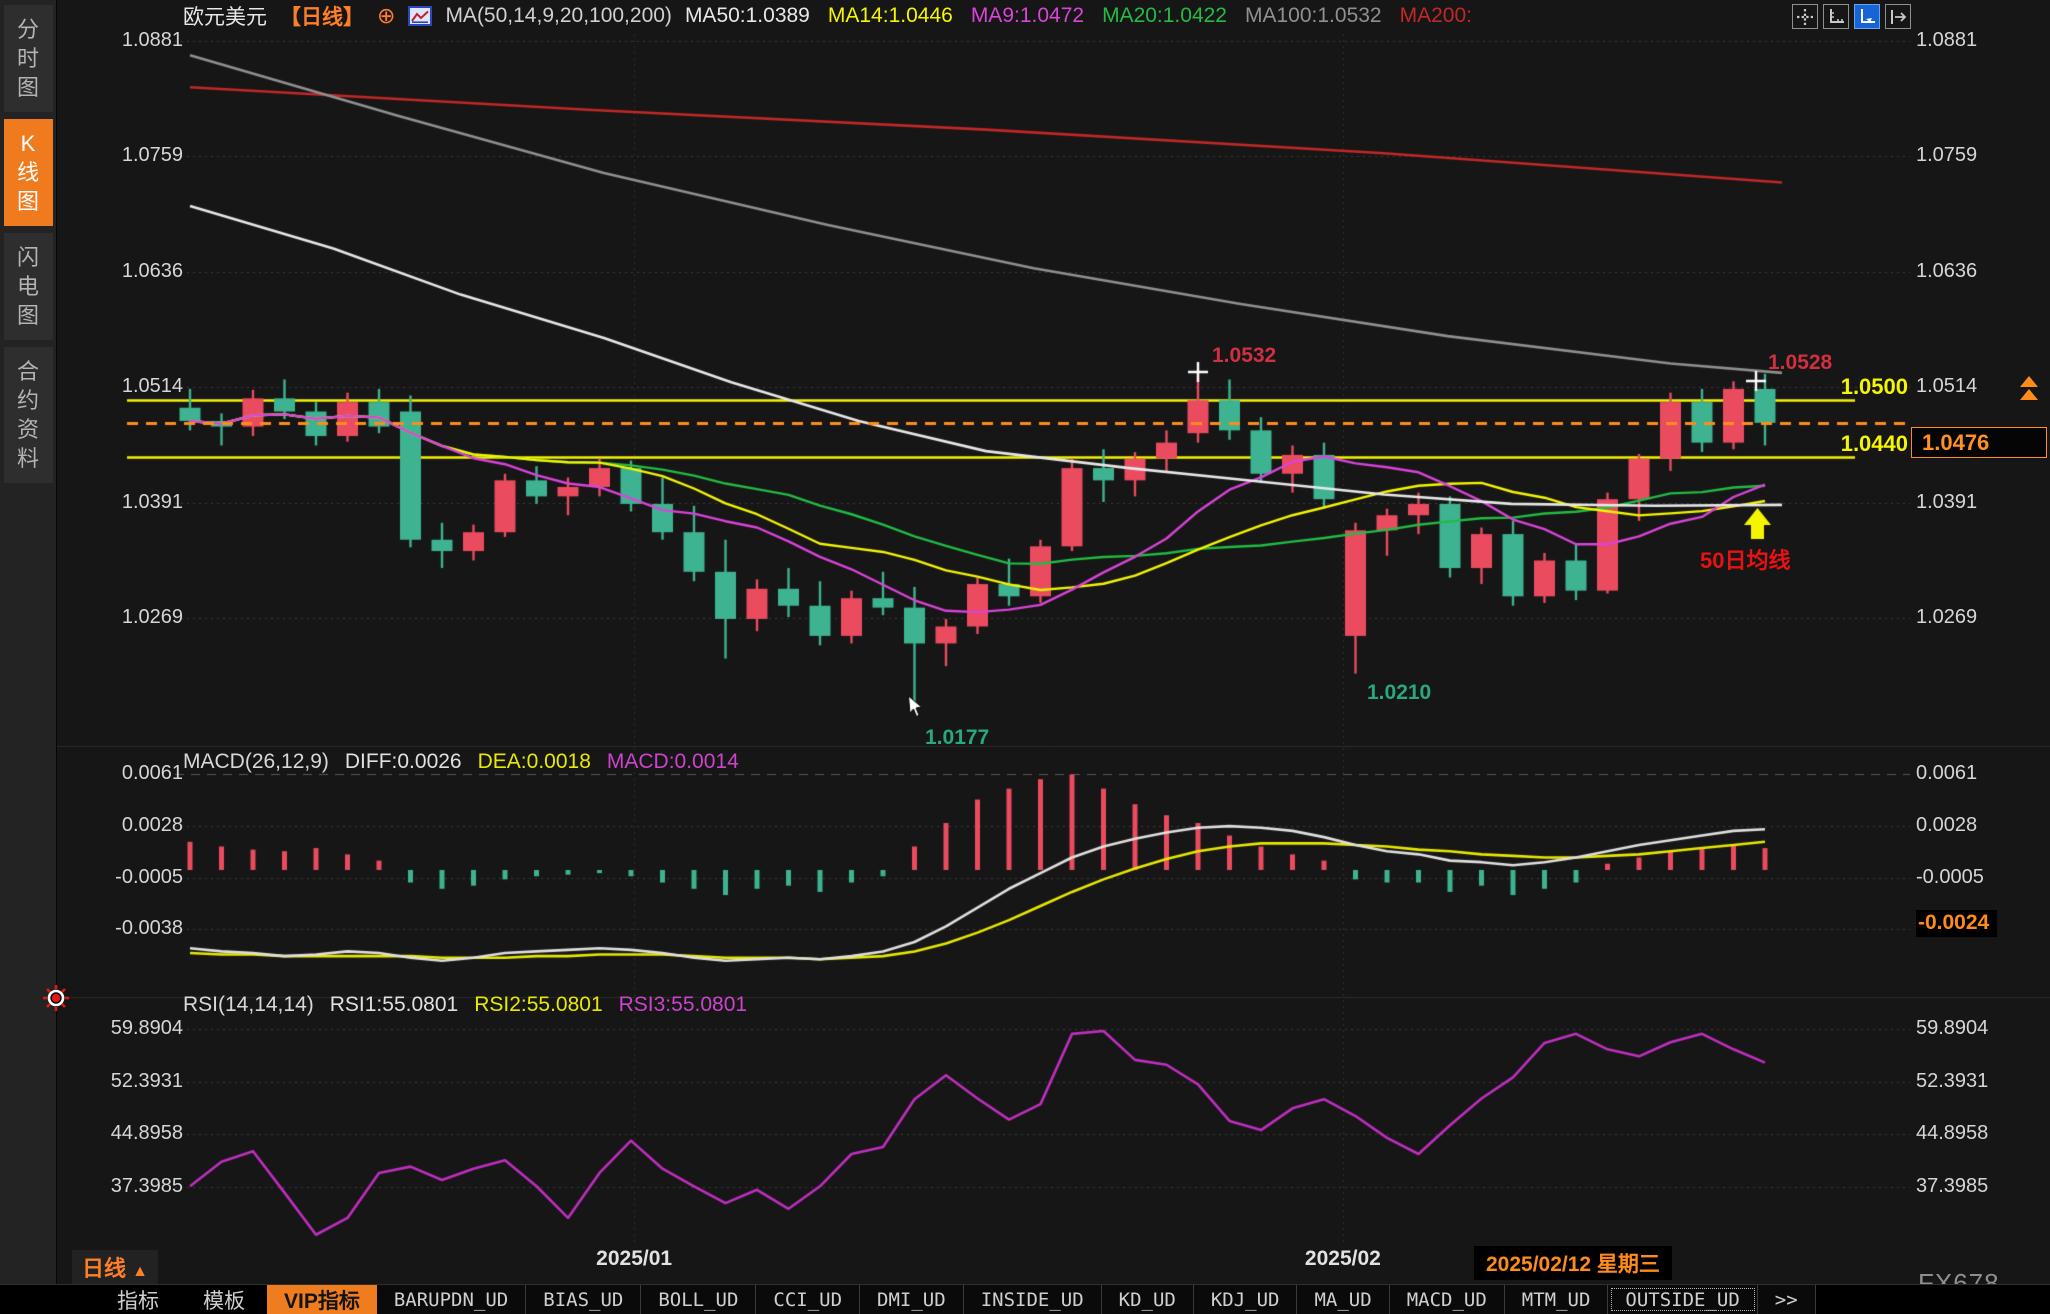 Image resolution: width=2050 pixels, height=1314 pixels. I want to click on rsi-axis-right-3: 37.3985, so click(1952, 1186).